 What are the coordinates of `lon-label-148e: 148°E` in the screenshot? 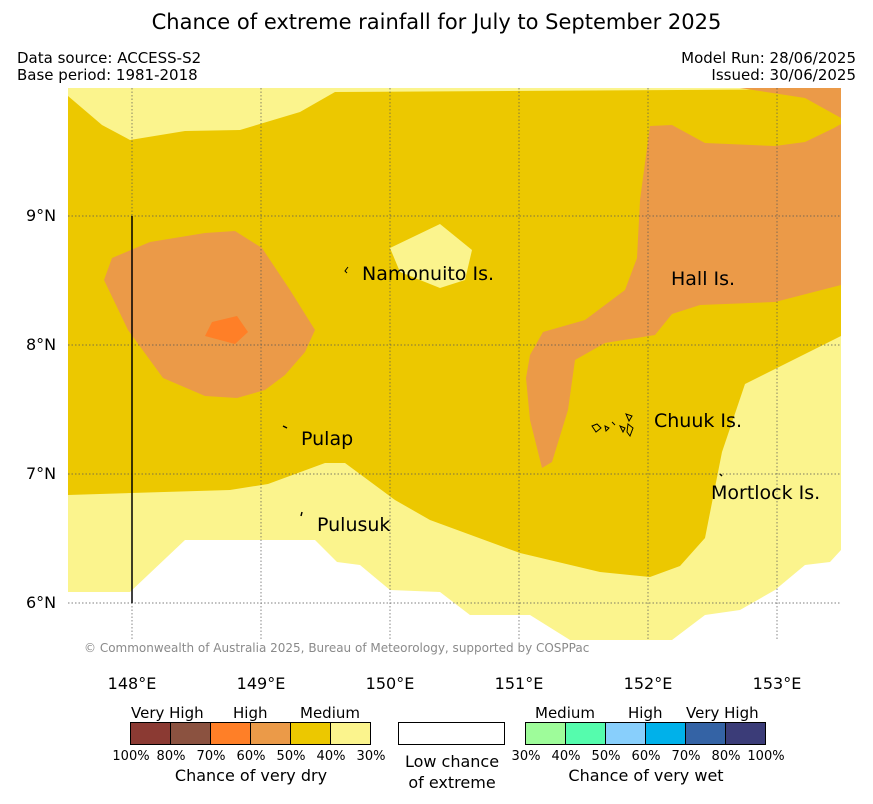 It's located at (132, 683).